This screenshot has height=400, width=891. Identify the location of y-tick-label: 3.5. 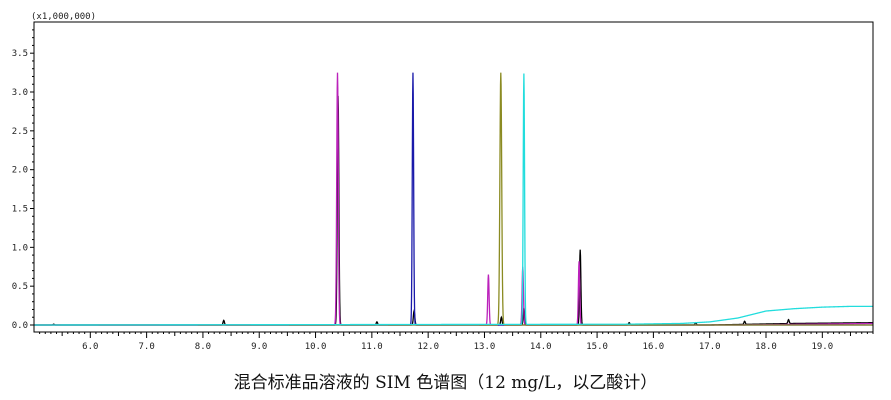
(20, 54).